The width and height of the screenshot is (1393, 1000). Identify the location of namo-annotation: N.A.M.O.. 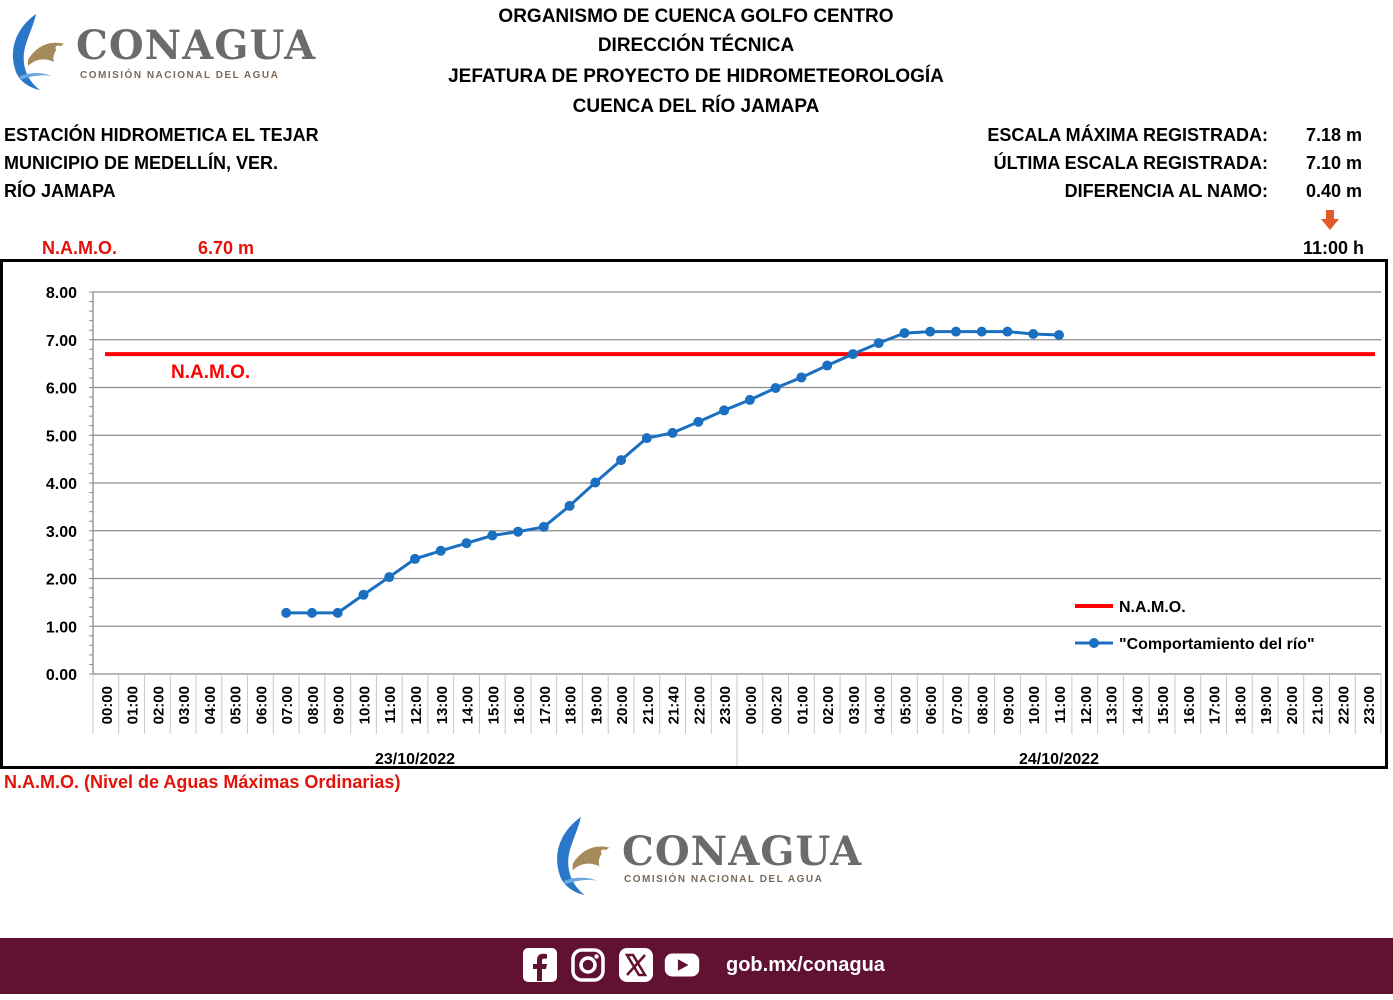
(210, 372).